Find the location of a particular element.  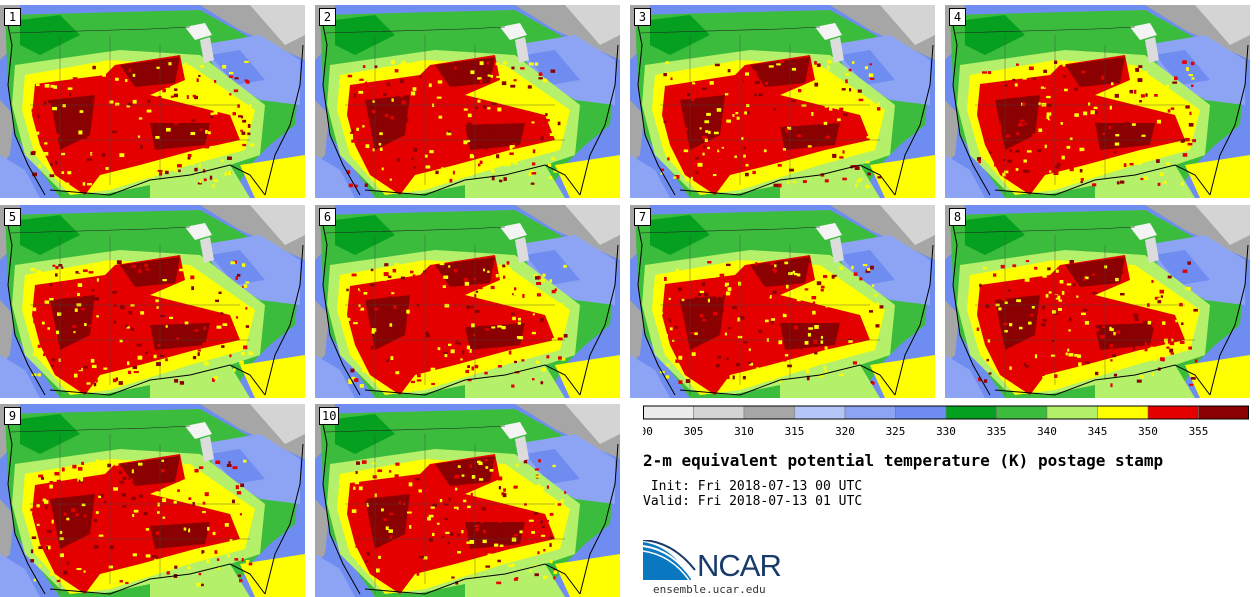

panel-map is located at coordinates (782, 301).